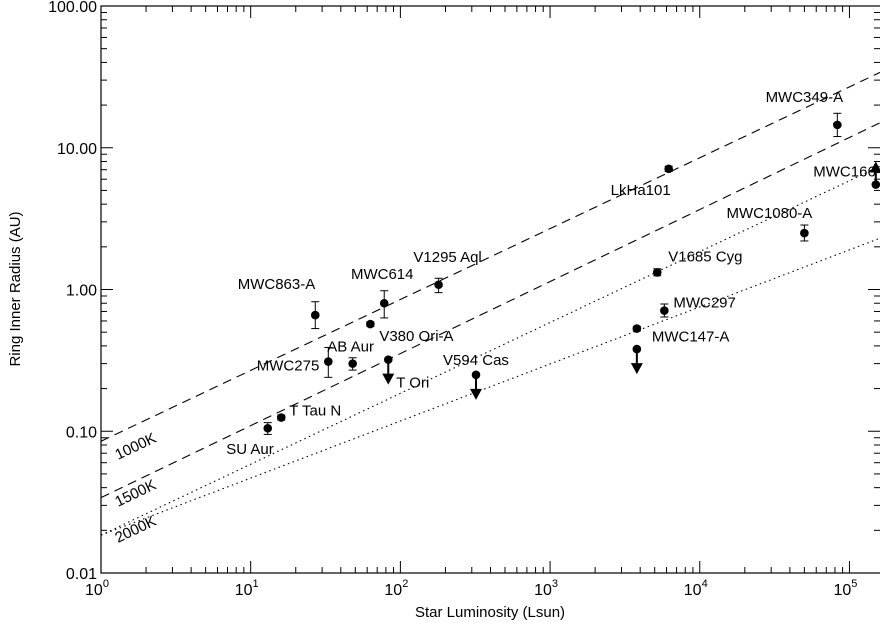 This screenshot has width=880, height=627. What do you see at coordinates (805, 97) in the screenshot?
I see `star-label: MWC349-A` at bounding box center [805, 97].